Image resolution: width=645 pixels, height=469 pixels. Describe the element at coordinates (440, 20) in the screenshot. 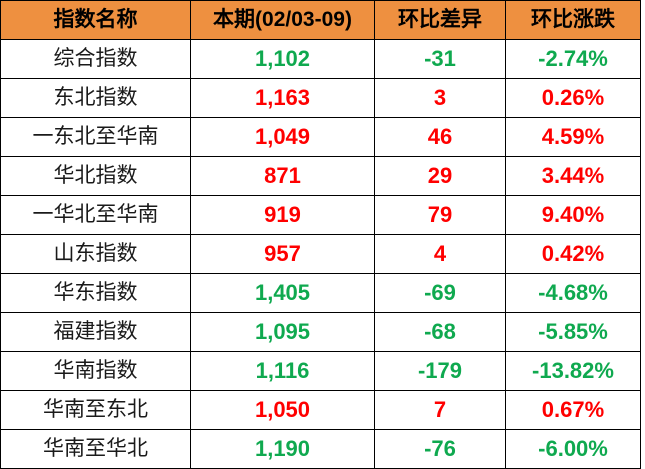

I see `column-header-mom-difference: 环比差异` at that location.